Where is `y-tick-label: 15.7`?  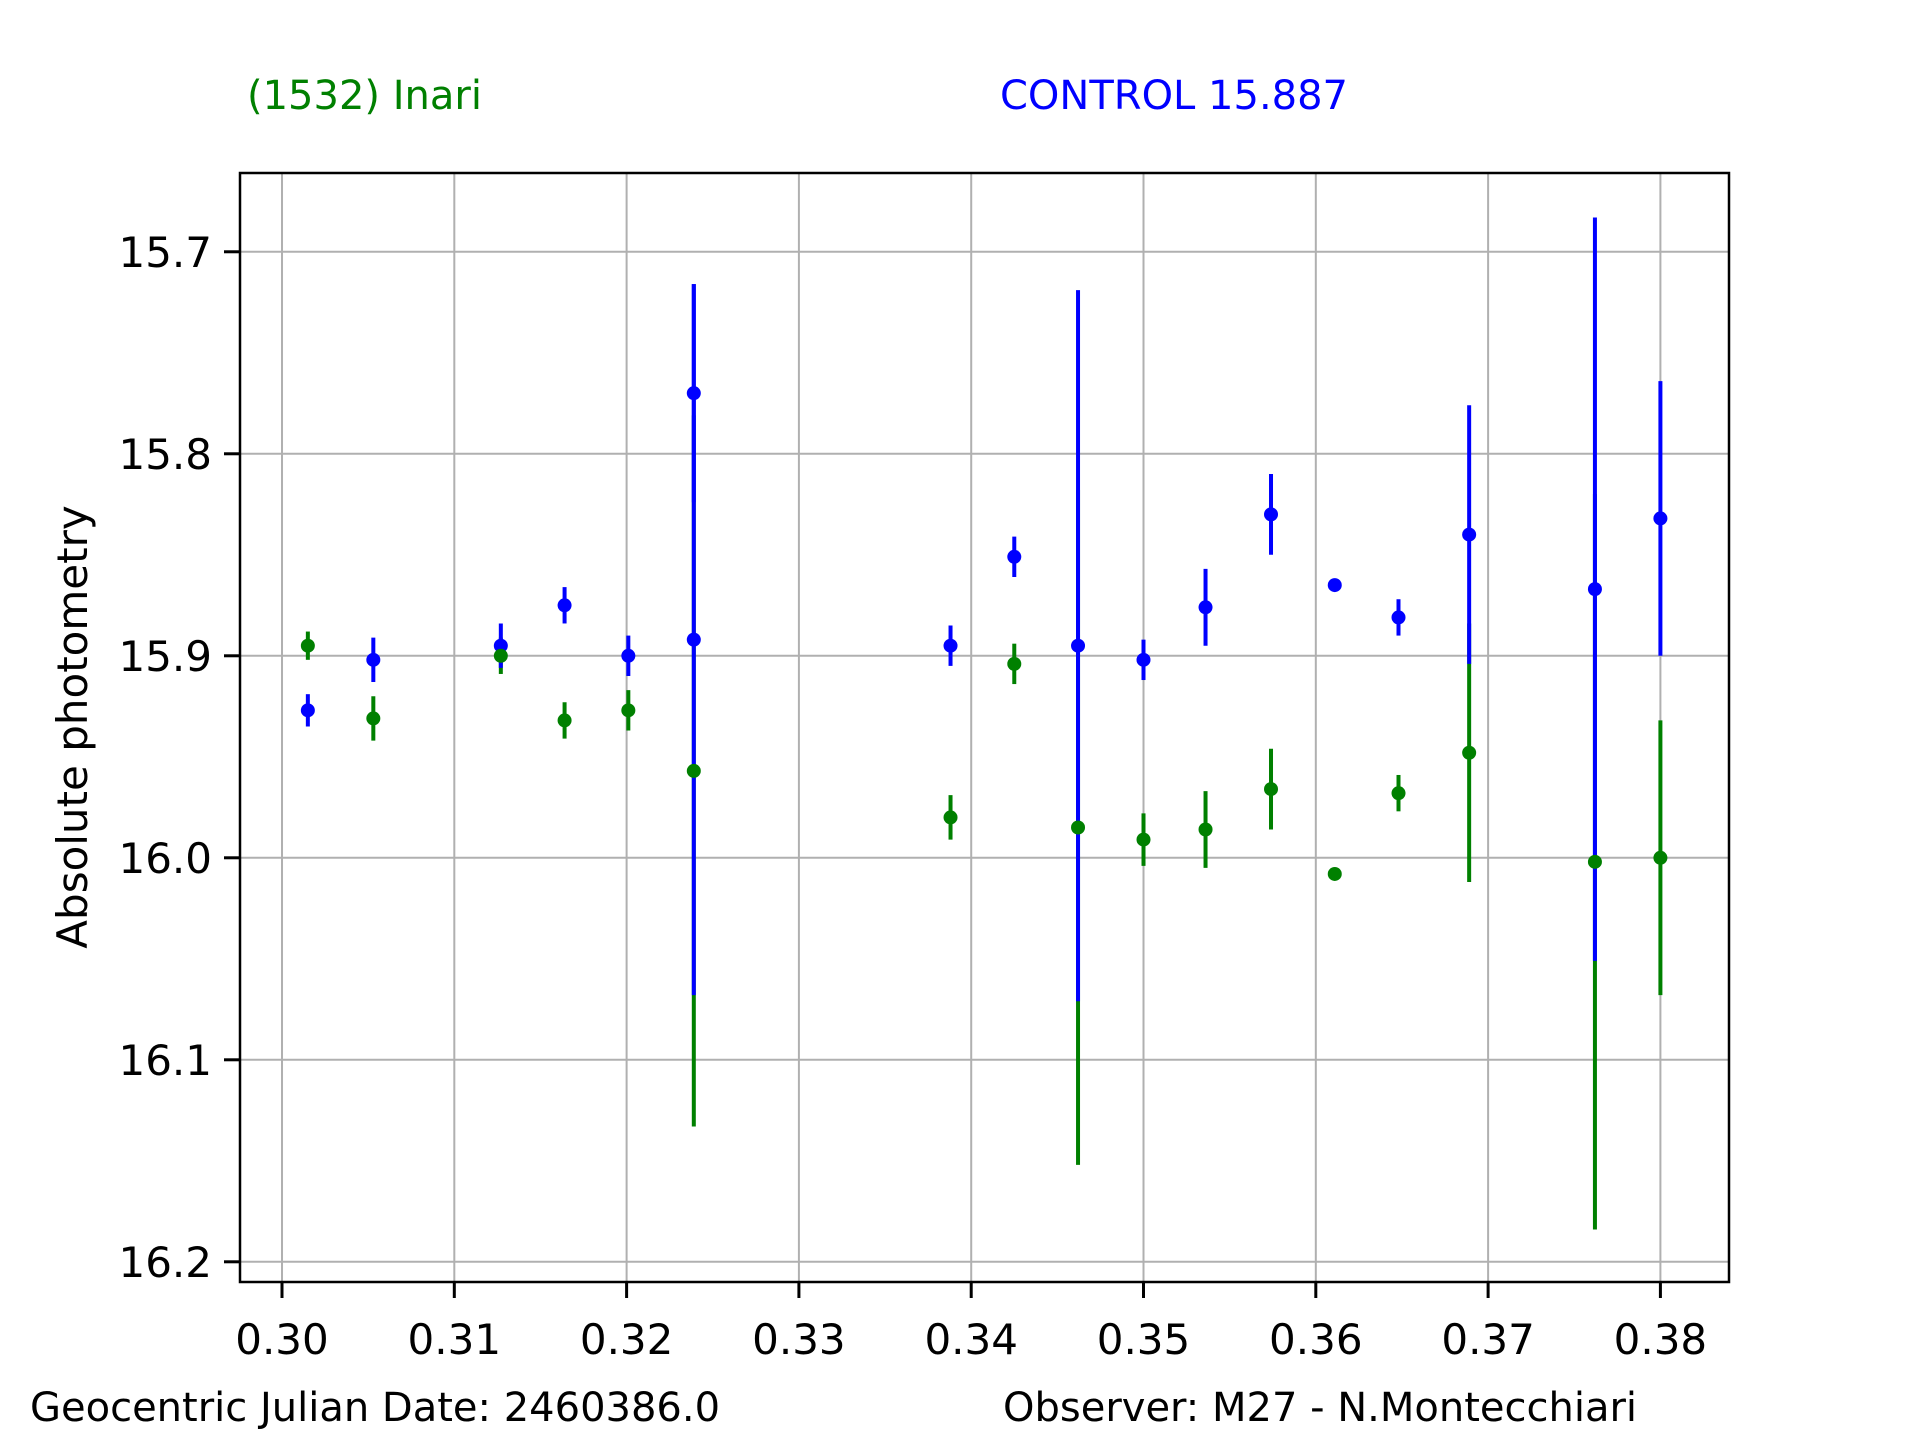
y-tick-label: 15.7 is located at coordinates (165, 252).